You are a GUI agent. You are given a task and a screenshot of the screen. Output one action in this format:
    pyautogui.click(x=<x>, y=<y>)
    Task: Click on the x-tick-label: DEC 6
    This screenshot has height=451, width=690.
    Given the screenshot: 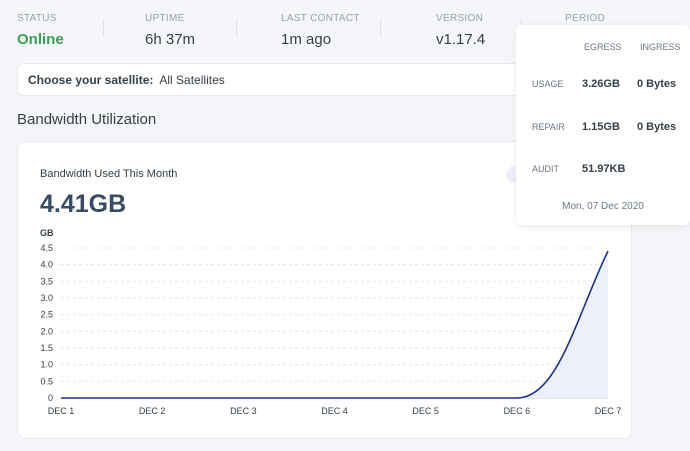 What is the action you would take?
    pyautogui.click(x=517, y=411)
    